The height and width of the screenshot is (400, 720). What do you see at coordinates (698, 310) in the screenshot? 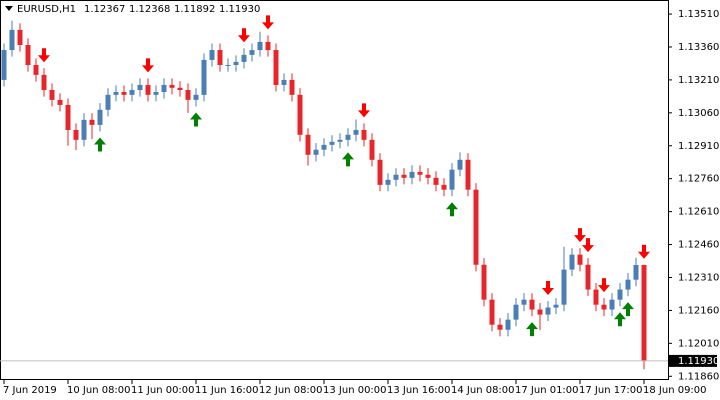
I see `y-tick-label: 1.12160` at bounding box center [698, 310].